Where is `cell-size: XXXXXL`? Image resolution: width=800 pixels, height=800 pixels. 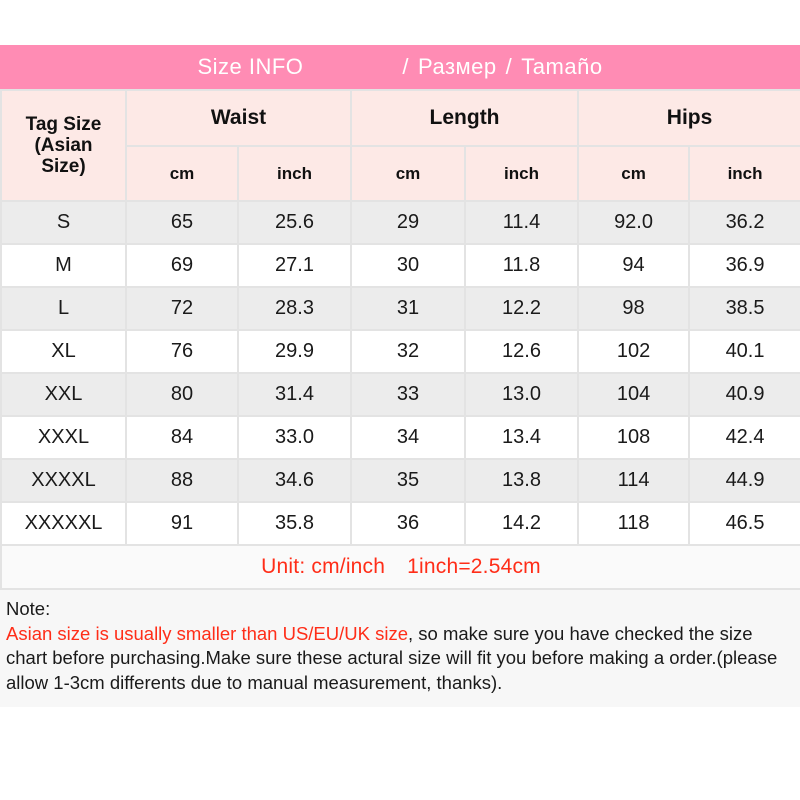 cell-size: XXXXXL is located at coordinates (63, 523).